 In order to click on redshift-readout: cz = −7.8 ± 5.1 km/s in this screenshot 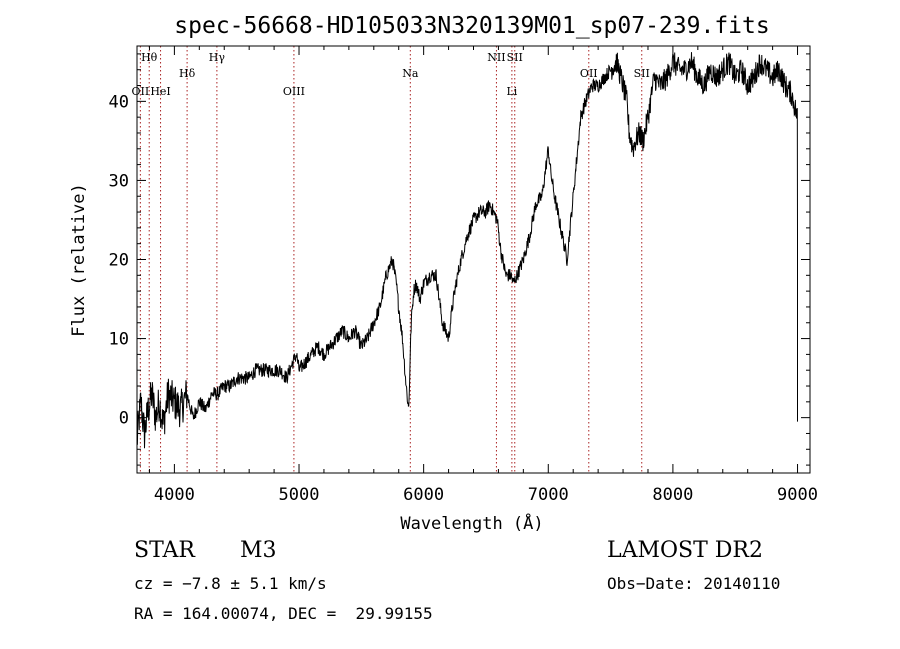, I will do `click(230, 583)`.